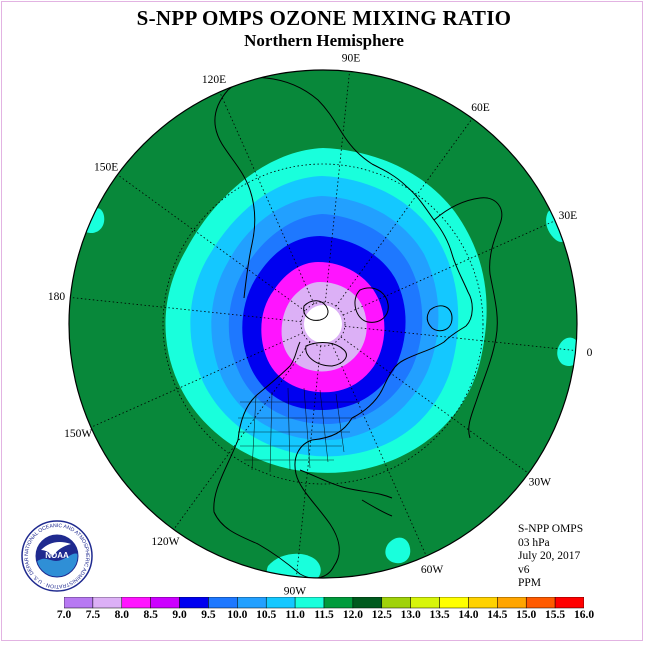  What do you see at coordinates (352, 615) in the screenshot?
I see `colorbar-tick-label: 12.0` at bounding box center [352, 615].